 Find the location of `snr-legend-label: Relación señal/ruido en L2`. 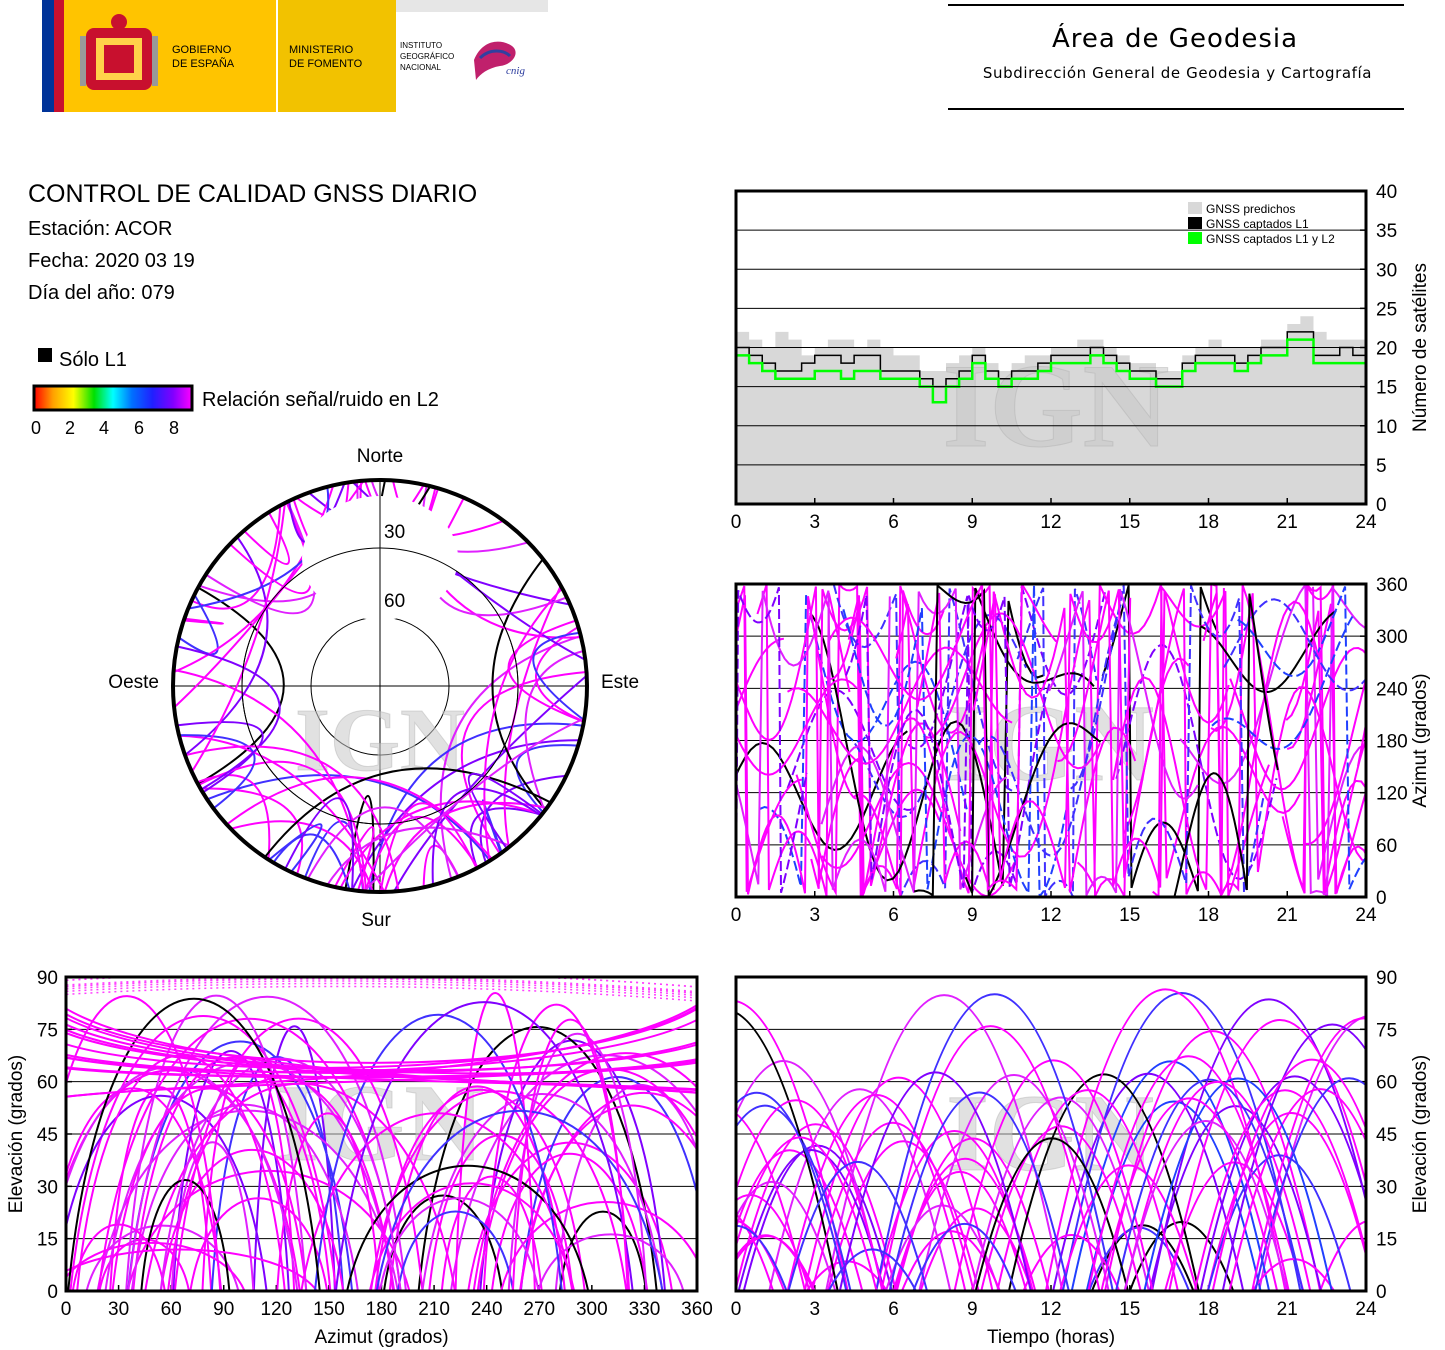

snr-legend-label: Relación señal/ruido en L2 is located at coordinates (320, 400).